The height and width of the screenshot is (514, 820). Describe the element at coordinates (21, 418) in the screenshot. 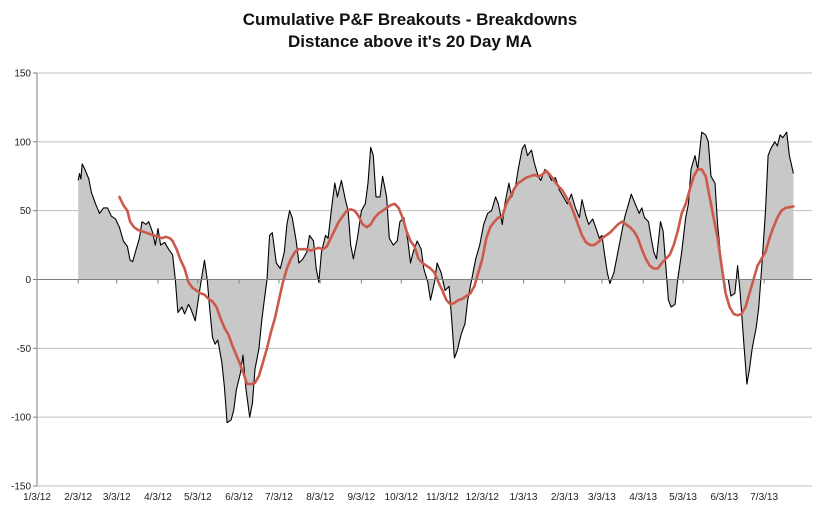

I see `y-tick-label: -100` at that location.